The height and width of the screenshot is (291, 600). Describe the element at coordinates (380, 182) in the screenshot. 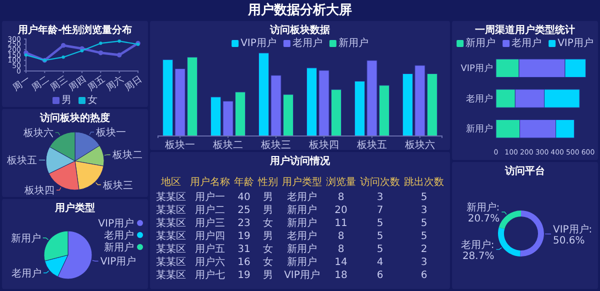

I see `category-label: 访问次数` at that location.